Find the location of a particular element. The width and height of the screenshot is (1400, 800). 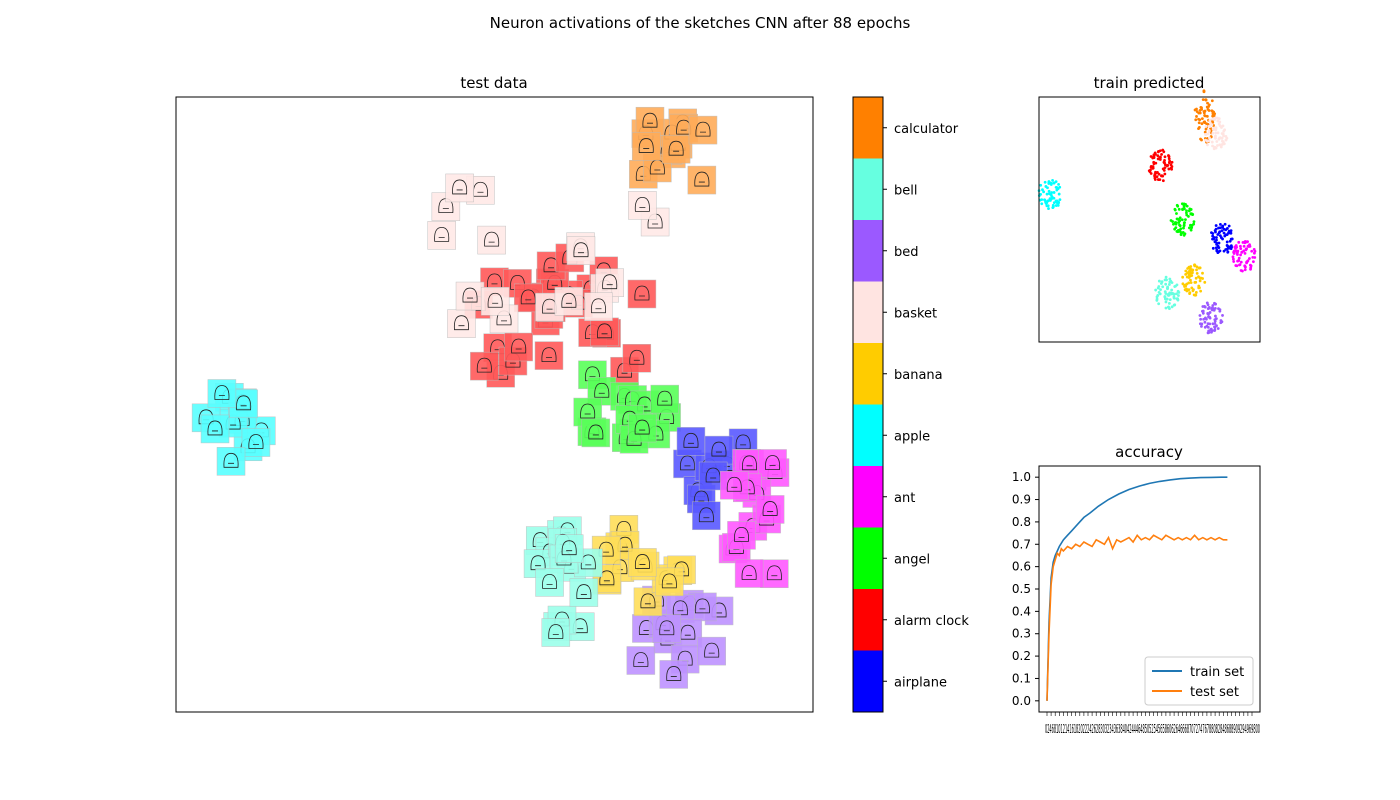

colorbar-label: angel is located at coordinates (912, 559).